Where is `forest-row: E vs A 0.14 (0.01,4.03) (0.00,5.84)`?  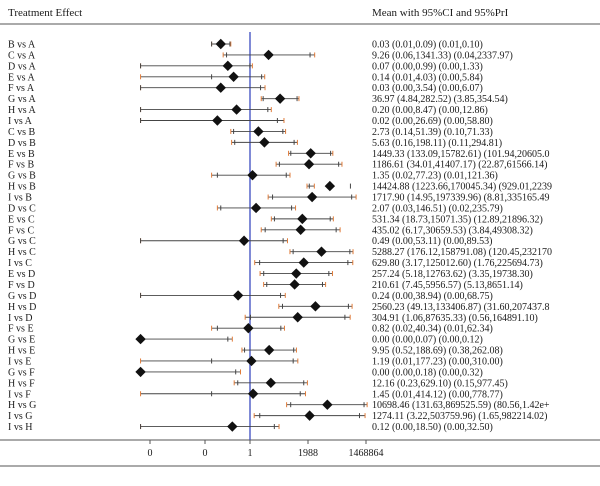
forest-row: E vs A 0.14 (0.01,4.03) (0.00,5.84) is located at coordinates (245, 77).